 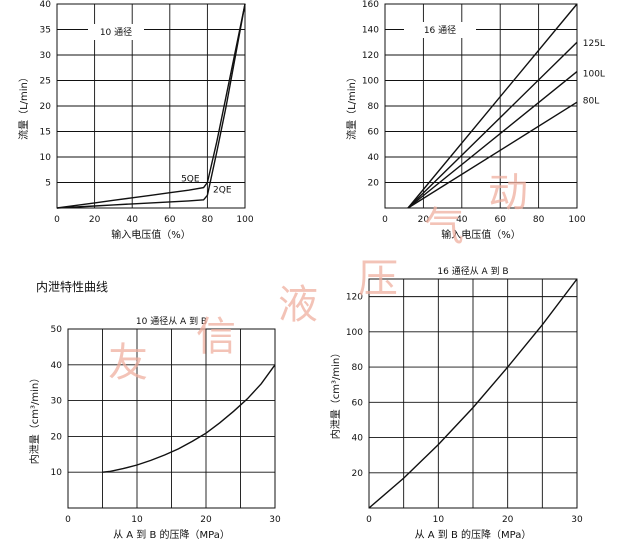 I want to click on box-label: 10 通径, so click(x=116, y=32).